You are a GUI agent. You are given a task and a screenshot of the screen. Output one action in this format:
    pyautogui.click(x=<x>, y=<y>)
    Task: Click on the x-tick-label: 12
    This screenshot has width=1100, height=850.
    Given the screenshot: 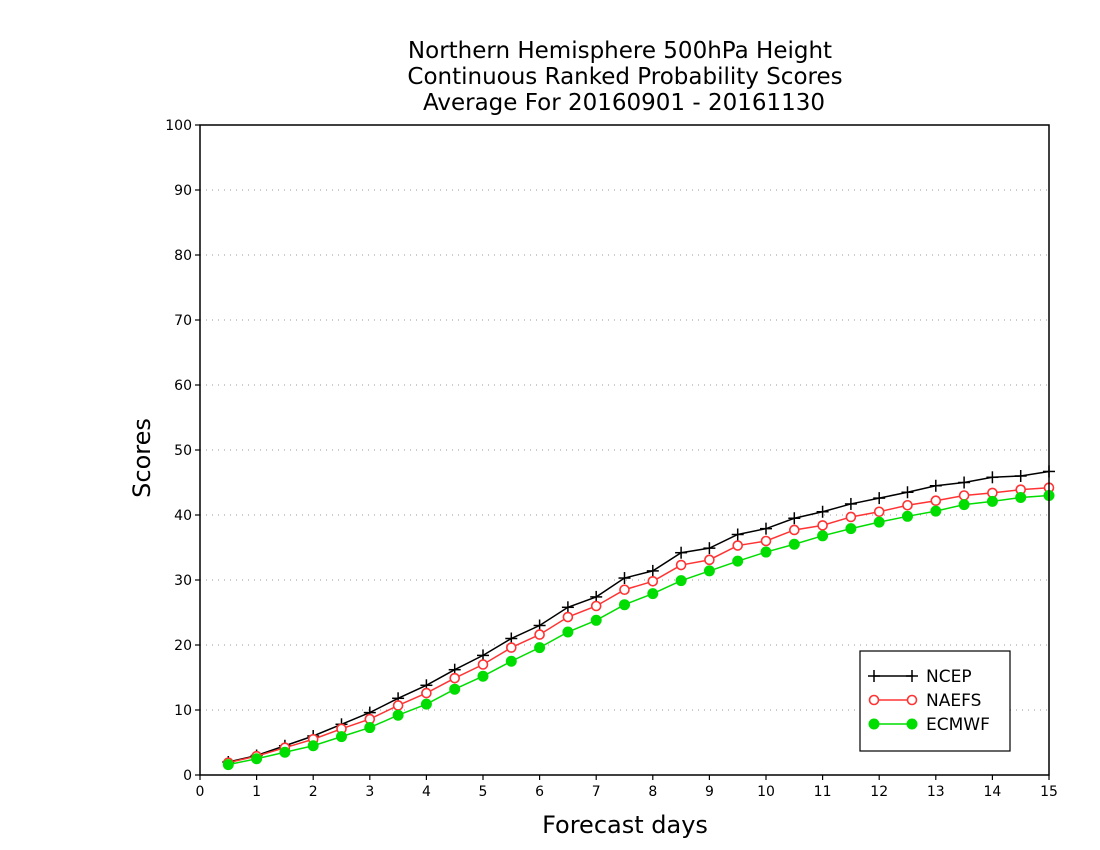 What is the action you would take?
    pyautogui.click(x=879, y=792)
    